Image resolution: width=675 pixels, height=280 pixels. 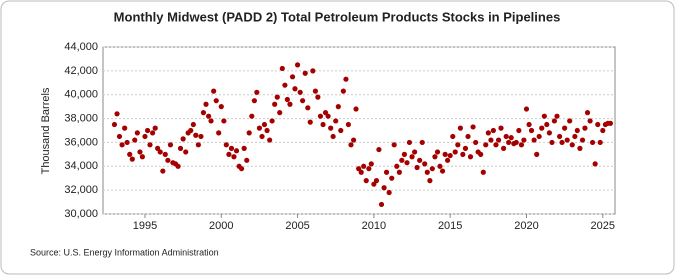 What do you see at coordinates (145, 226) in the screenshot?
I see `x-tick-label: 1995` at bounding box center [145, 226].